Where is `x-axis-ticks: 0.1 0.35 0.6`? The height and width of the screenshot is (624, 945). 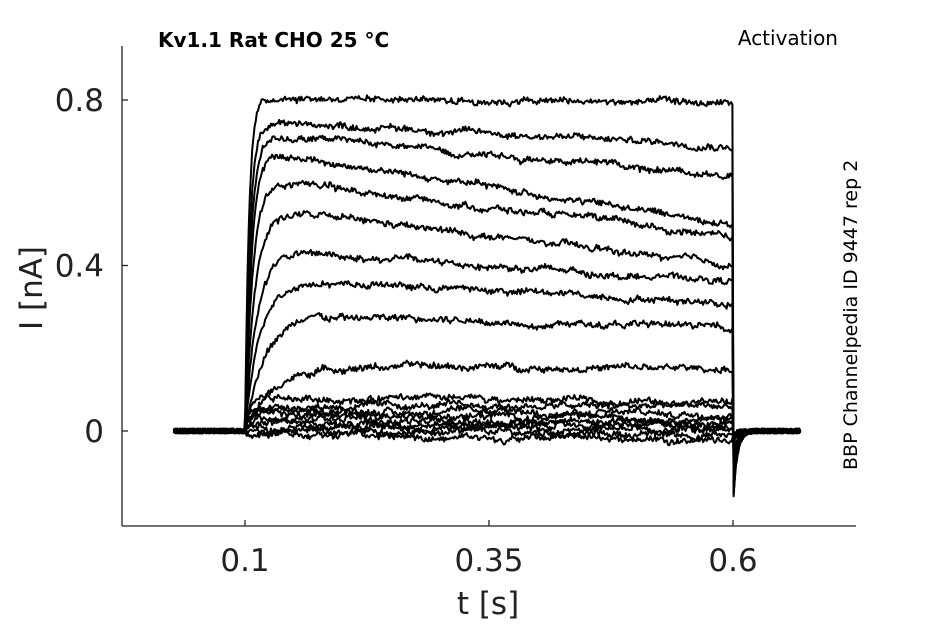 x-axis-ticks: 0.1 0.35 0.6 is located at coordinates (489, 549).